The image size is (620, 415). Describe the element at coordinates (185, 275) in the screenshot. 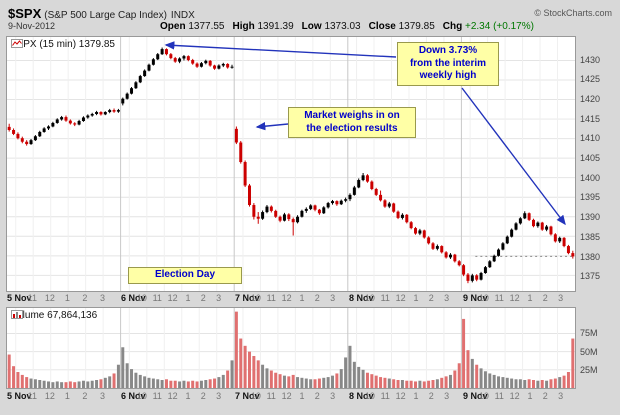

I see `annotation-election-day: Election Day` at that location.